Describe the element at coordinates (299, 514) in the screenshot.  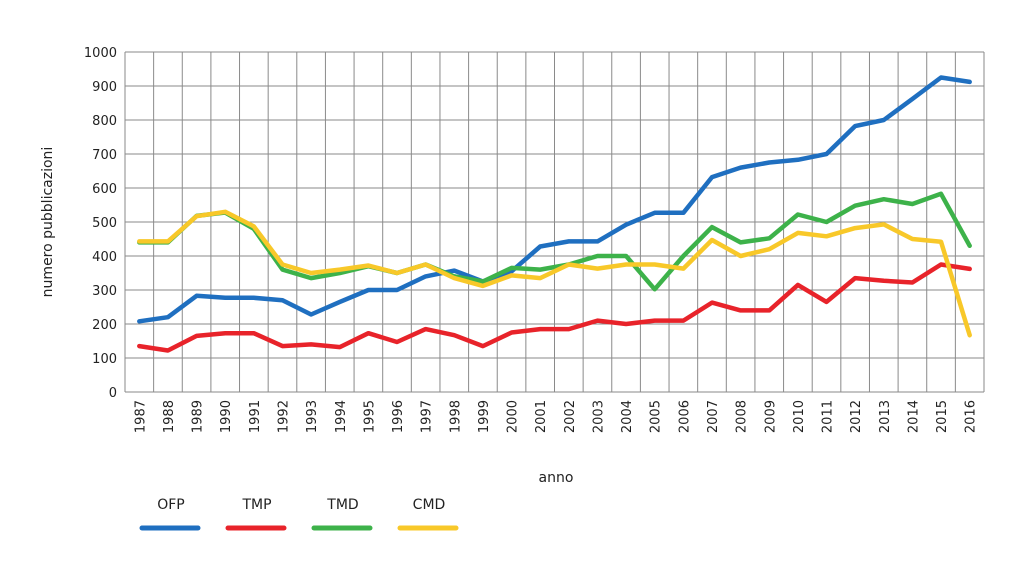
I see `legend: OFP TMP TMD CMD` at that location.